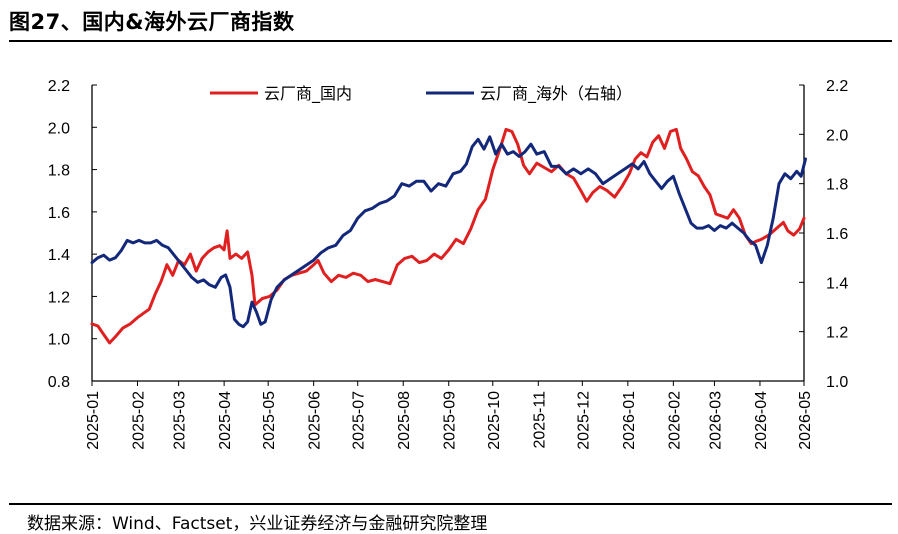 The width and height of the screenshot is (898, 534). I want to click on x-tick-label: 2026-02, so click(674, 420).